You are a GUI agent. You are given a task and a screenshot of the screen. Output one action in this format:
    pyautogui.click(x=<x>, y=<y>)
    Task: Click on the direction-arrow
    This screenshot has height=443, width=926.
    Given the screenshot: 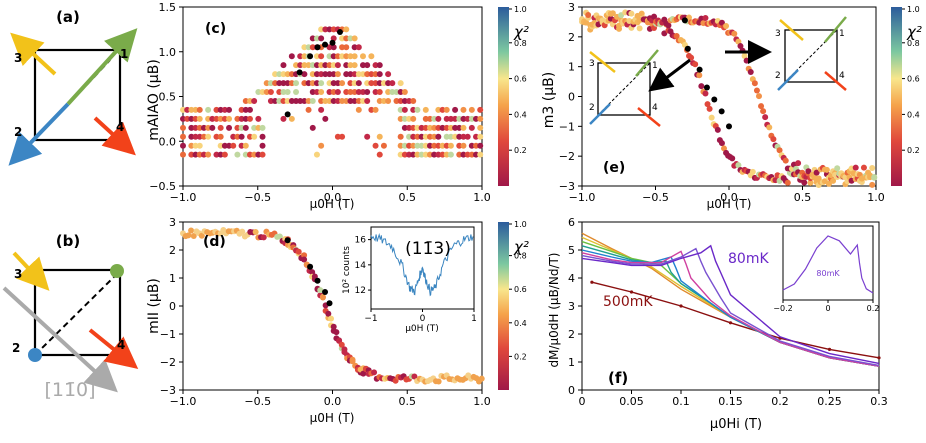 What is the action you would take?
    pyautogui.click(x=60, y=339)
    